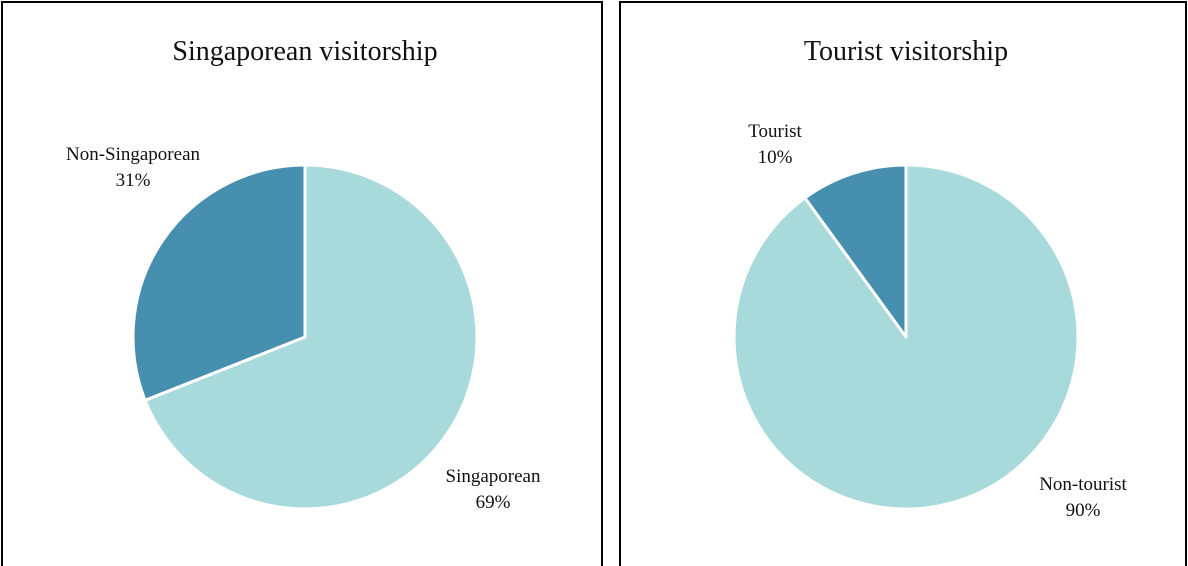 Image resolution: width=1188 pixels, height=566 pixels. I want to click on slice-label: Singaporean, so click(493, 476).